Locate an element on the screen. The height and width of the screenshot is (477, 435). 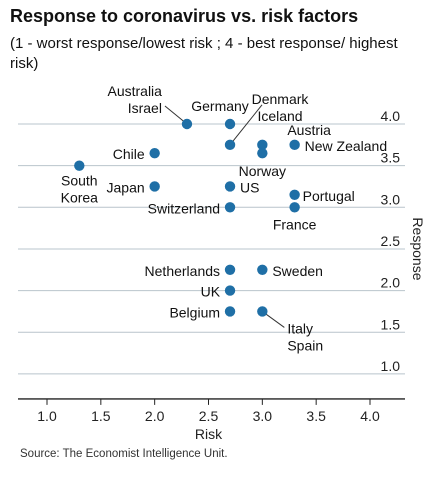
leader-line is located at coordinates (246, 125).